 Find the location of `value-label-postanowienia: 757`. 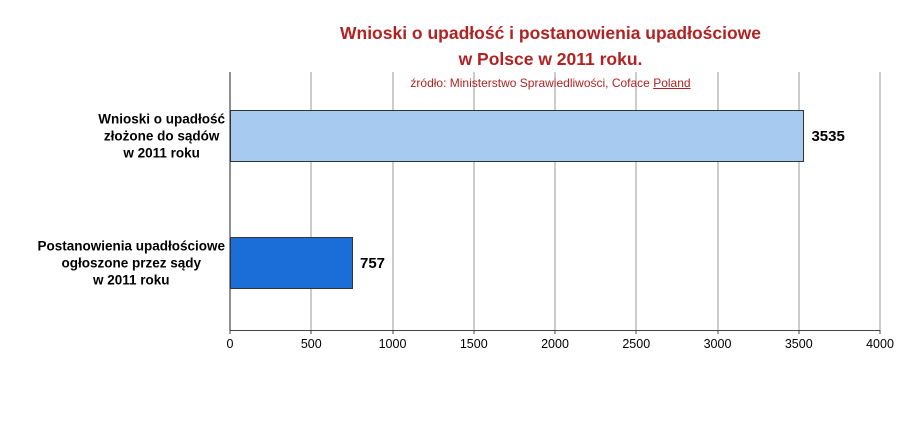

value-label-postanowienia: 757 is located at coordinates (373, 263).